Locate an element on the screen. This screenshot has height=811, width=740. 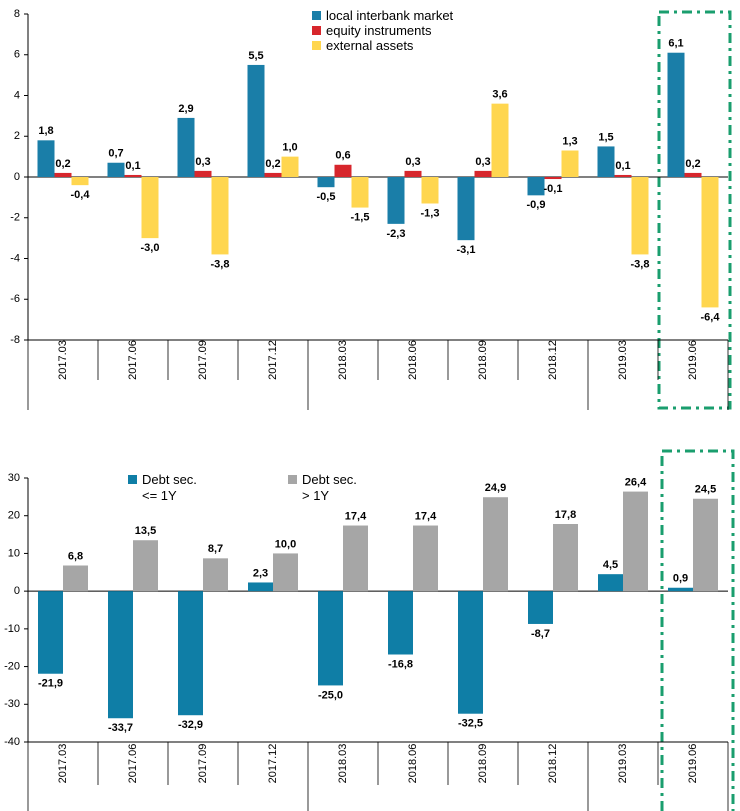
data-label: -8,7 is located at coordinates (540, 634).